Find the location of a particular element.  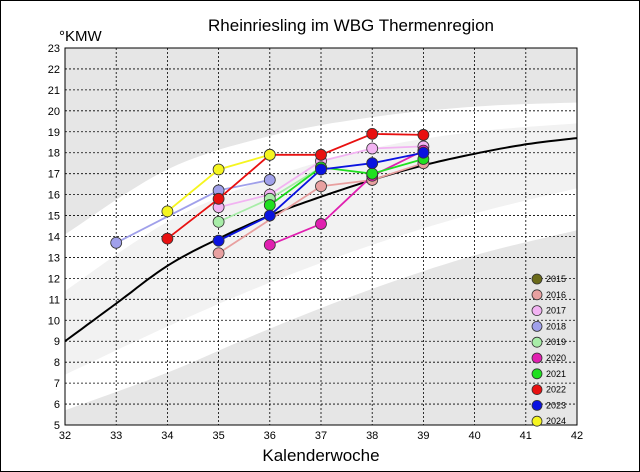

y-tick-label: 13 is located at coordinates (54, 258).